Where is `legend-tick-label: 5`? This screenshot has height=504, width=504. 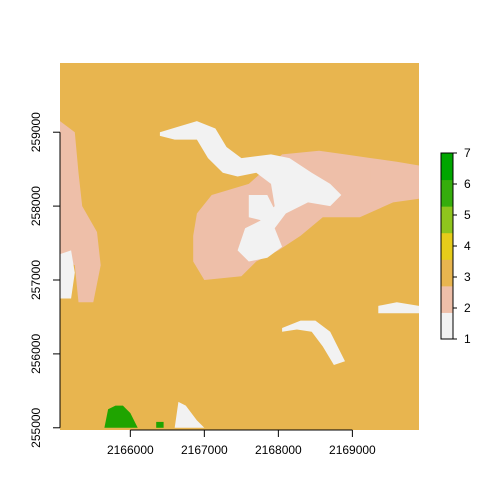 legend-tick-label: 5 is located at coordinates (467, 215).